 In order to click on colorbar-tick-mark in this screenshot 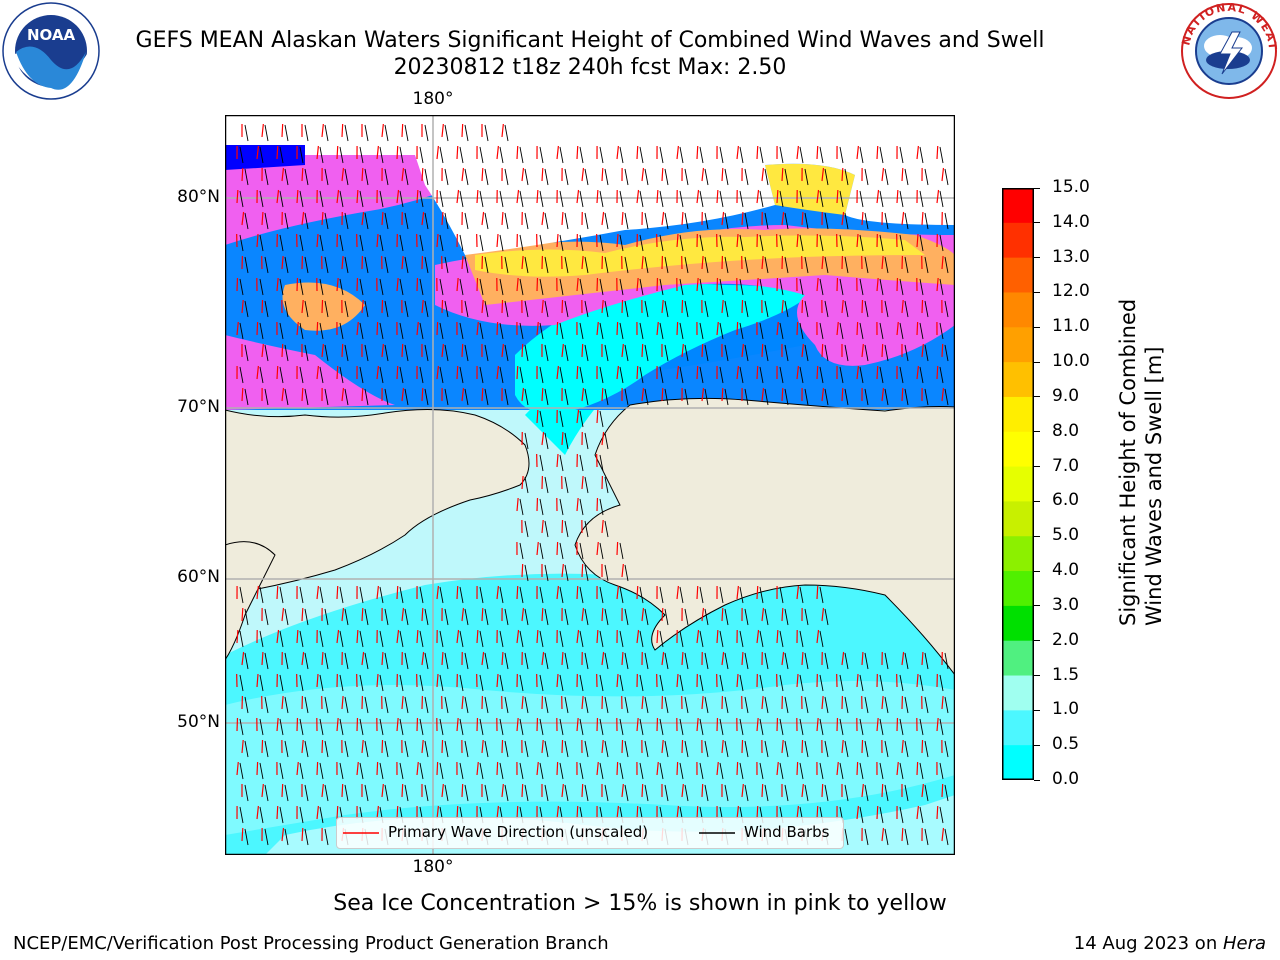, I will do `click(1037, 780)`.